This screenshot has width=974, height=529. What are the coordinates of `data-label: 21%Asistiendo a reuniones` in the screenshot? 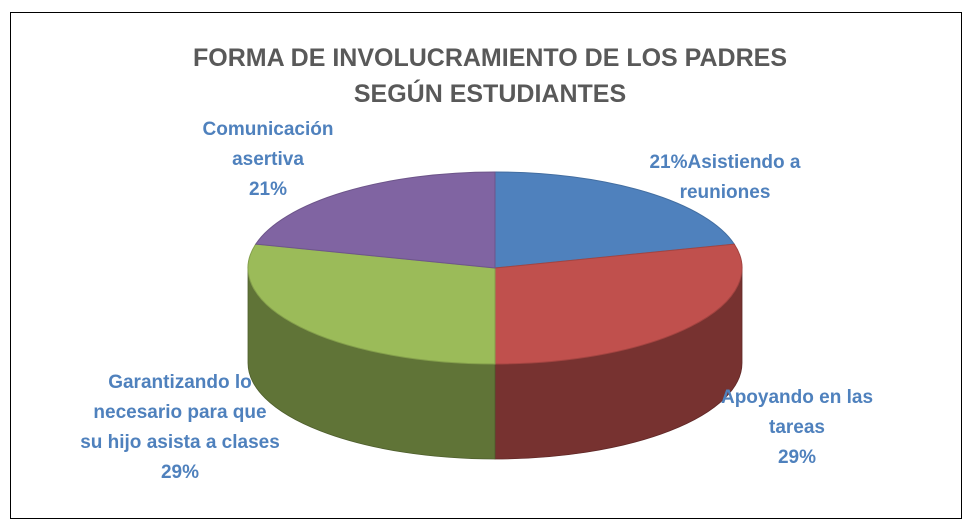 It's located at (725, 178).